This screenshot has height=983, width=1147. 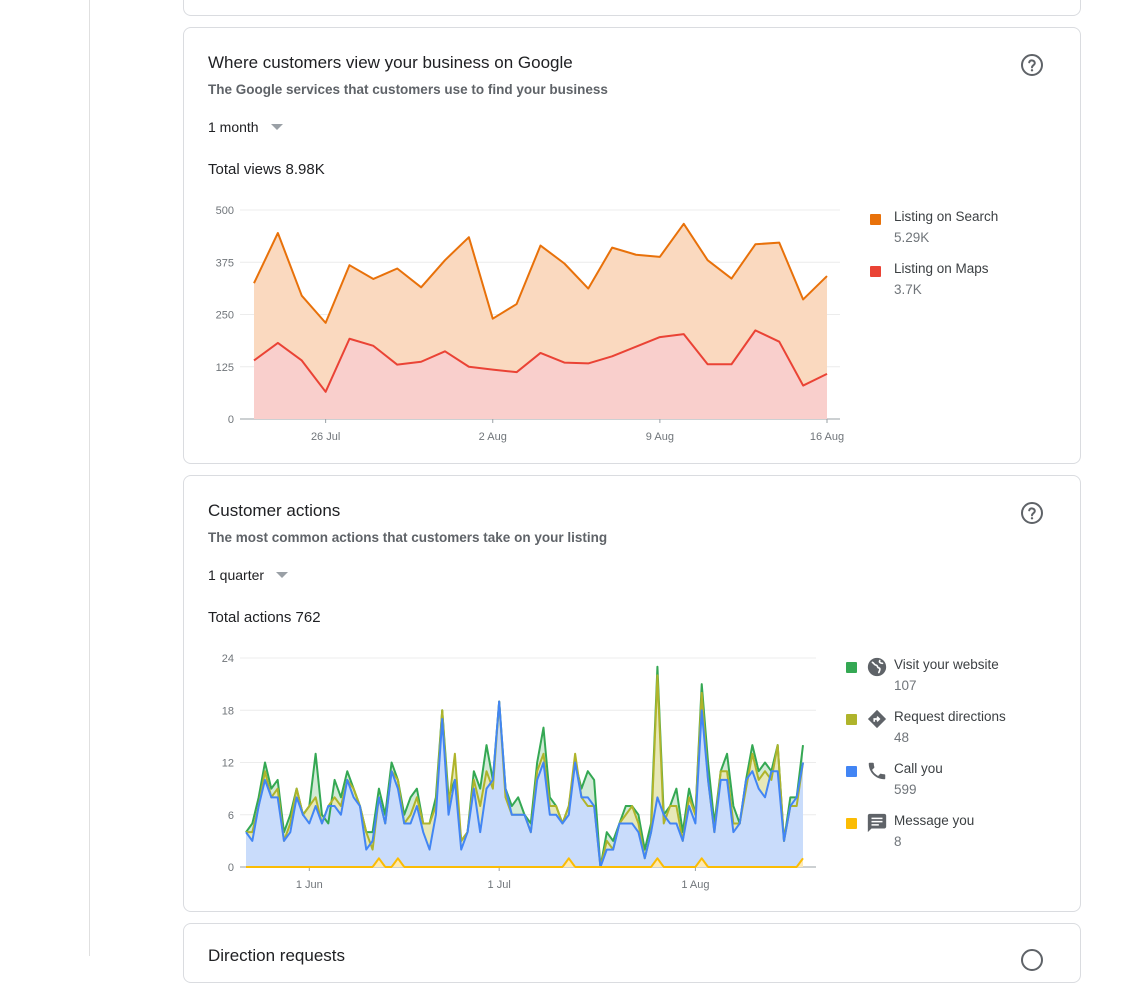 I want to click on views-period-label: 1 month, so click(x=233, y=127).